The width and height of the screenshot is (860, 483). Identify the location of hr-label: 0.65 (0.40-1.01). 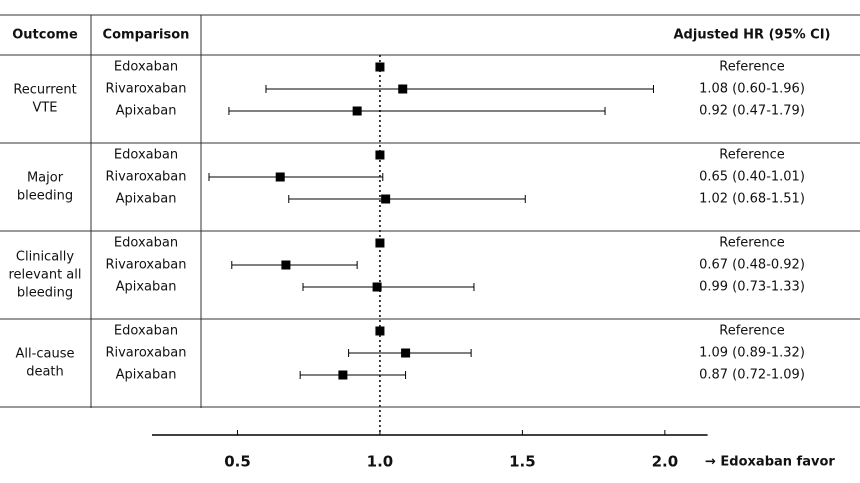
(752, 177).